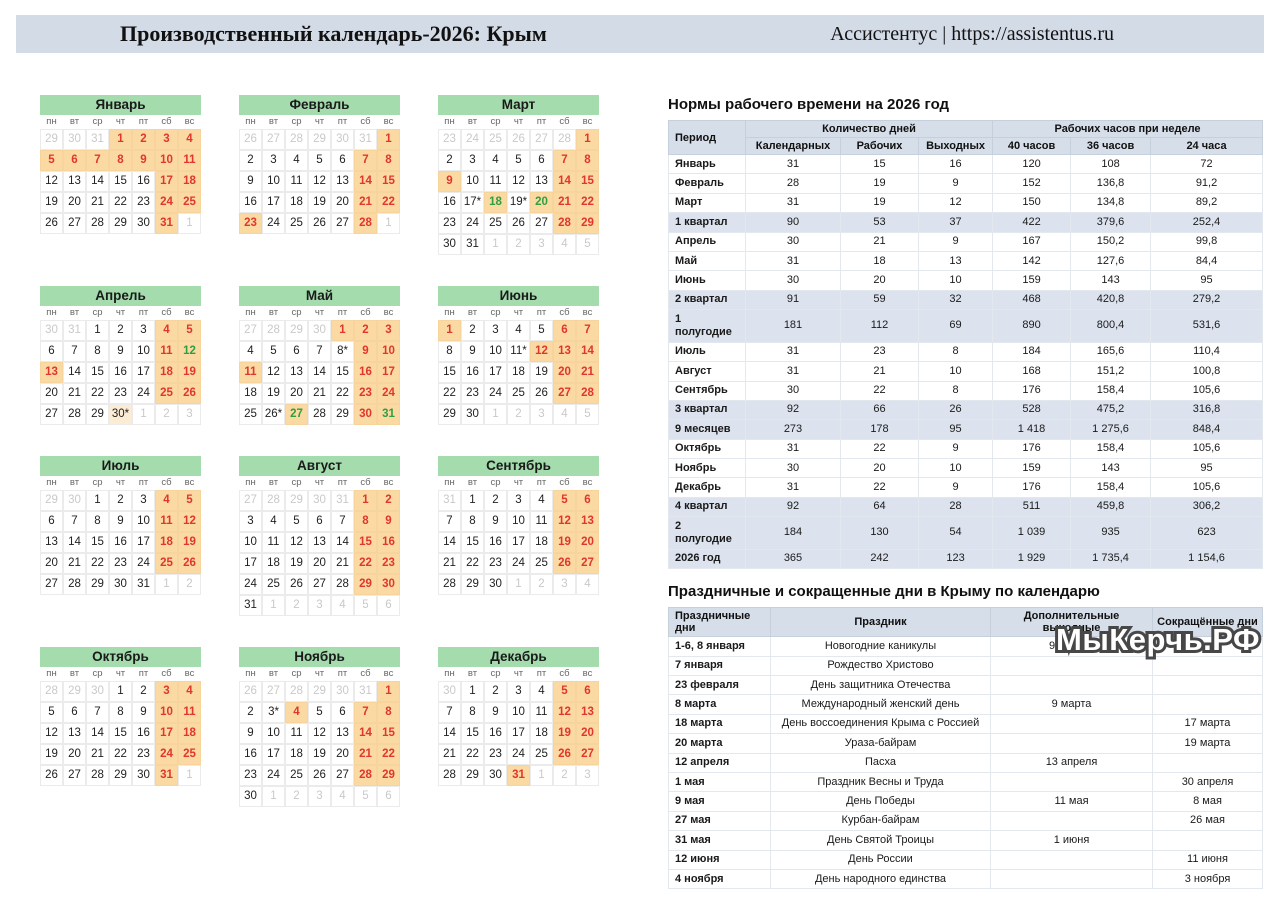 This screenshot has height=904, width=1280. What do you see at coordinates (879, 429) in the screenshot?
I see `norms-value: 178` at bounding box center [879, 429].